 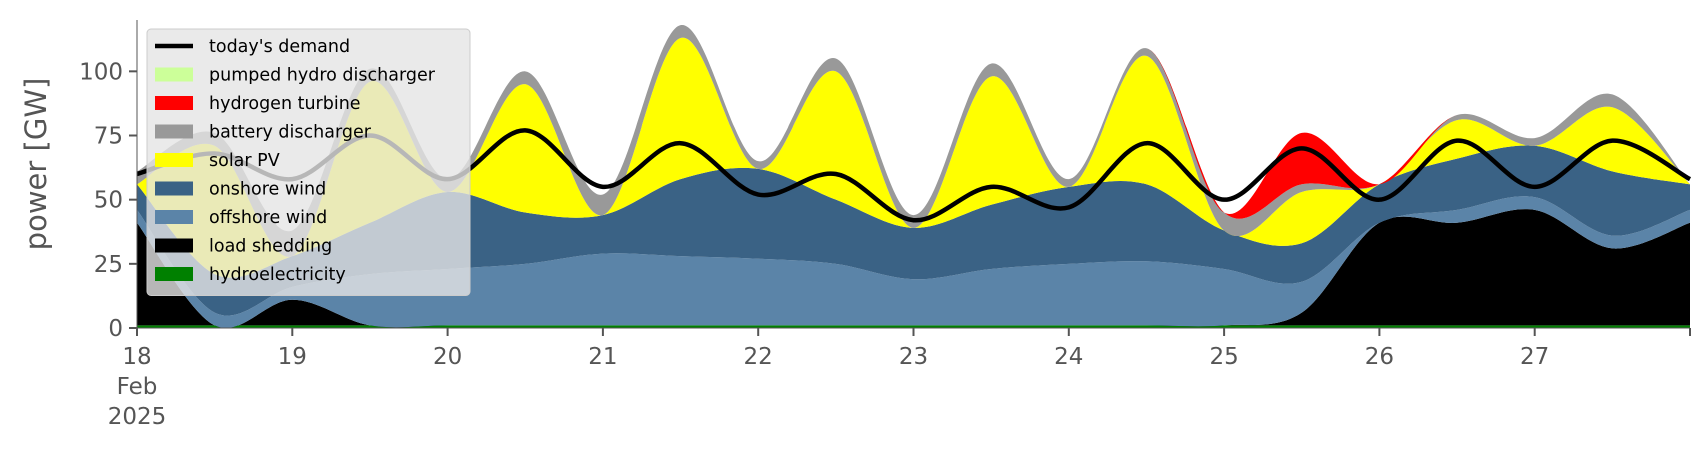 I want to click on y-tick-label: 0, so click(x=115, y=329).